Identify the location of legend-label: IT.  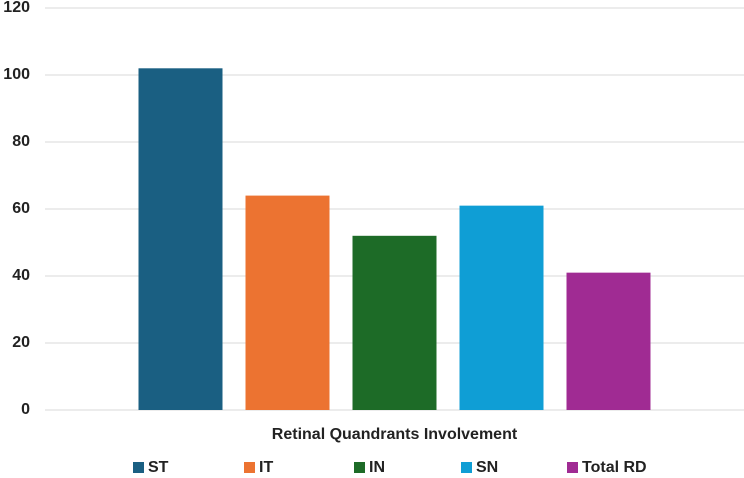
(266, 467).